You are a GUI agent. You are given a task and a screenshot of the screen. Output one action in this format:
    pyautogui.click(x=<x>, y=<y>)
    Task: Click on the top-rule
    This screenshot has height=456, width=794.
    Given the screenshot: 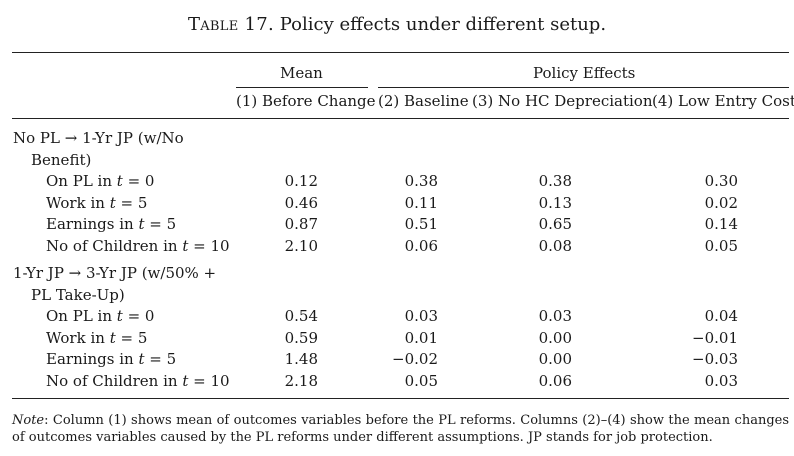 What is the action you would take?
    pyautogui.click(x=400, y=52)
    